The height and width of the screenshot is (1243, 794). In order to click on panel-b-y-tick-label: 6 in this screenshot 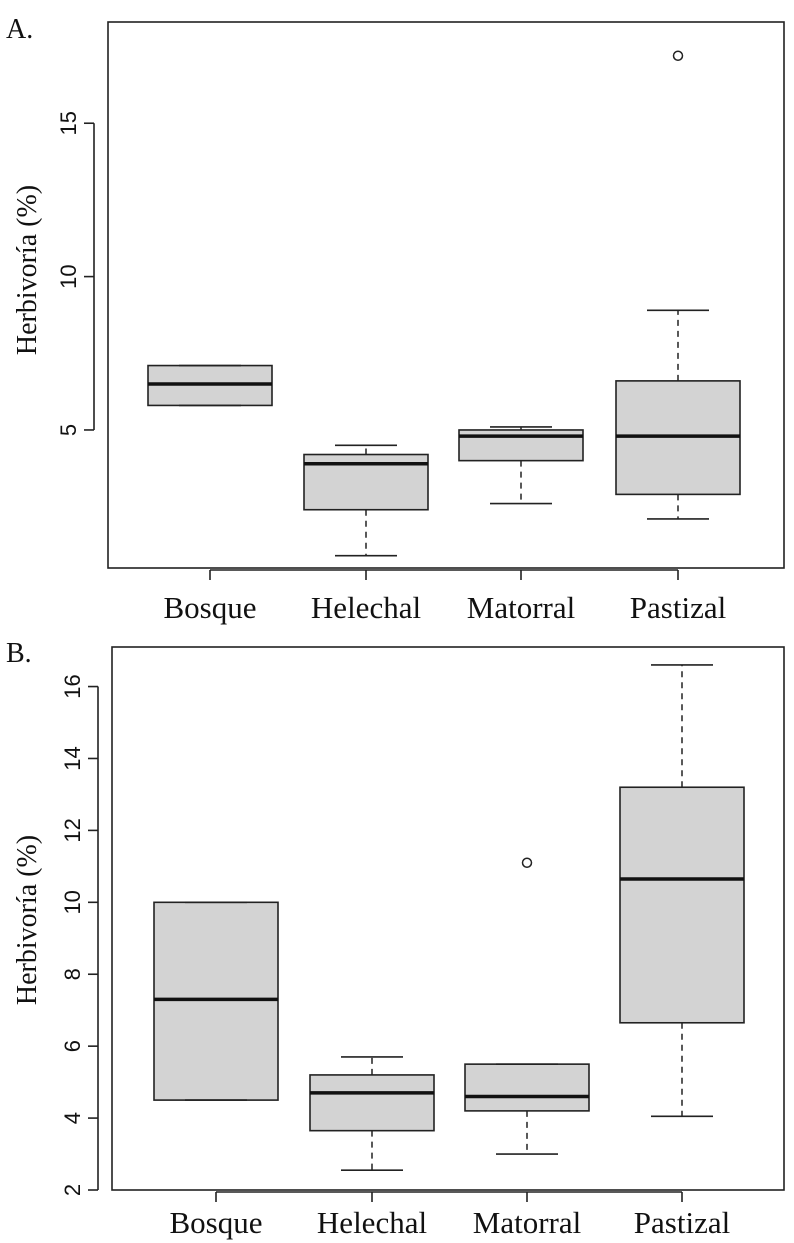, I will do `click(72, 1046)`.